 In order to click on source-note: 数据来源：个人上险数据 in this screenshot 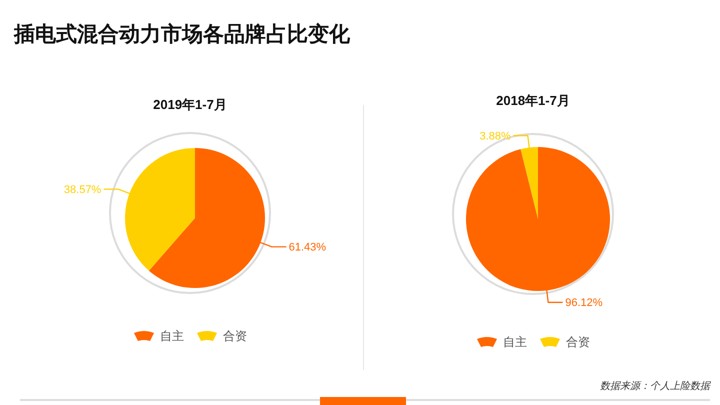, I will do `click(655, 386)`.